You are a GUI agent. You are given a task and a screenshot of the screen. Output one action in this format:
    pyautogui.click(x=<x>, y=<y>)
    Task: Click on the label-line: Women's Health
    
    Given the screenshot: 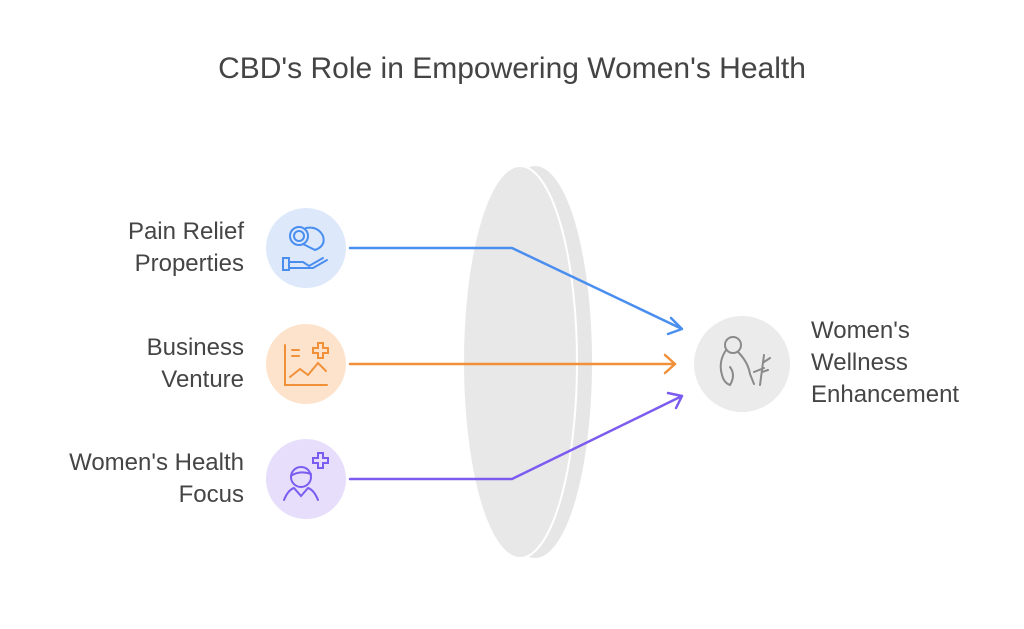 What is the action you would take?
    pyautogui.click(x=156, y=462)
    